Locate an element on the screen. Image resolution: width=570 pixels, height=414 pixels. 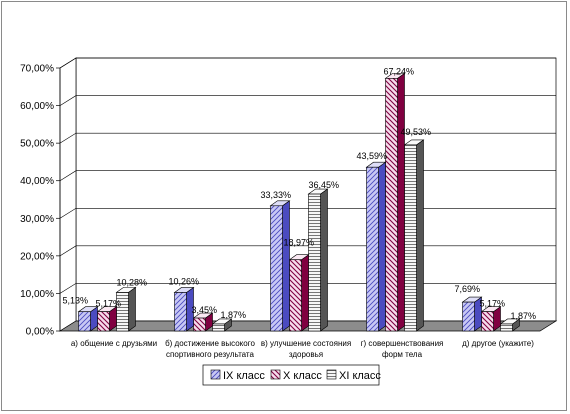
legend: IX класс X класс XI класс is located at coordinates (291, 375).